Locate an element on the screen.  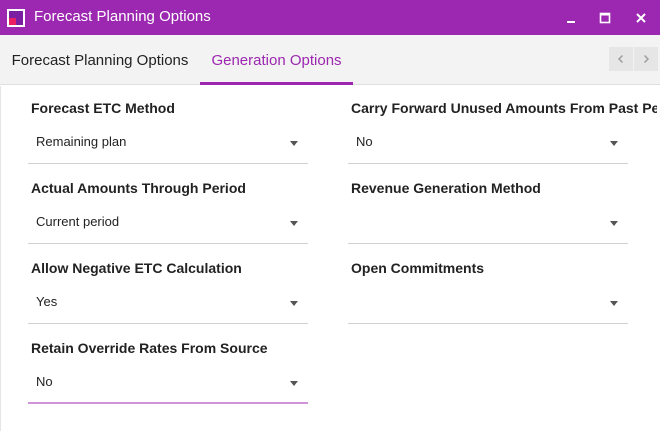
actual-amounts-through-period-select: Current period is located at coordinates (168, 224).